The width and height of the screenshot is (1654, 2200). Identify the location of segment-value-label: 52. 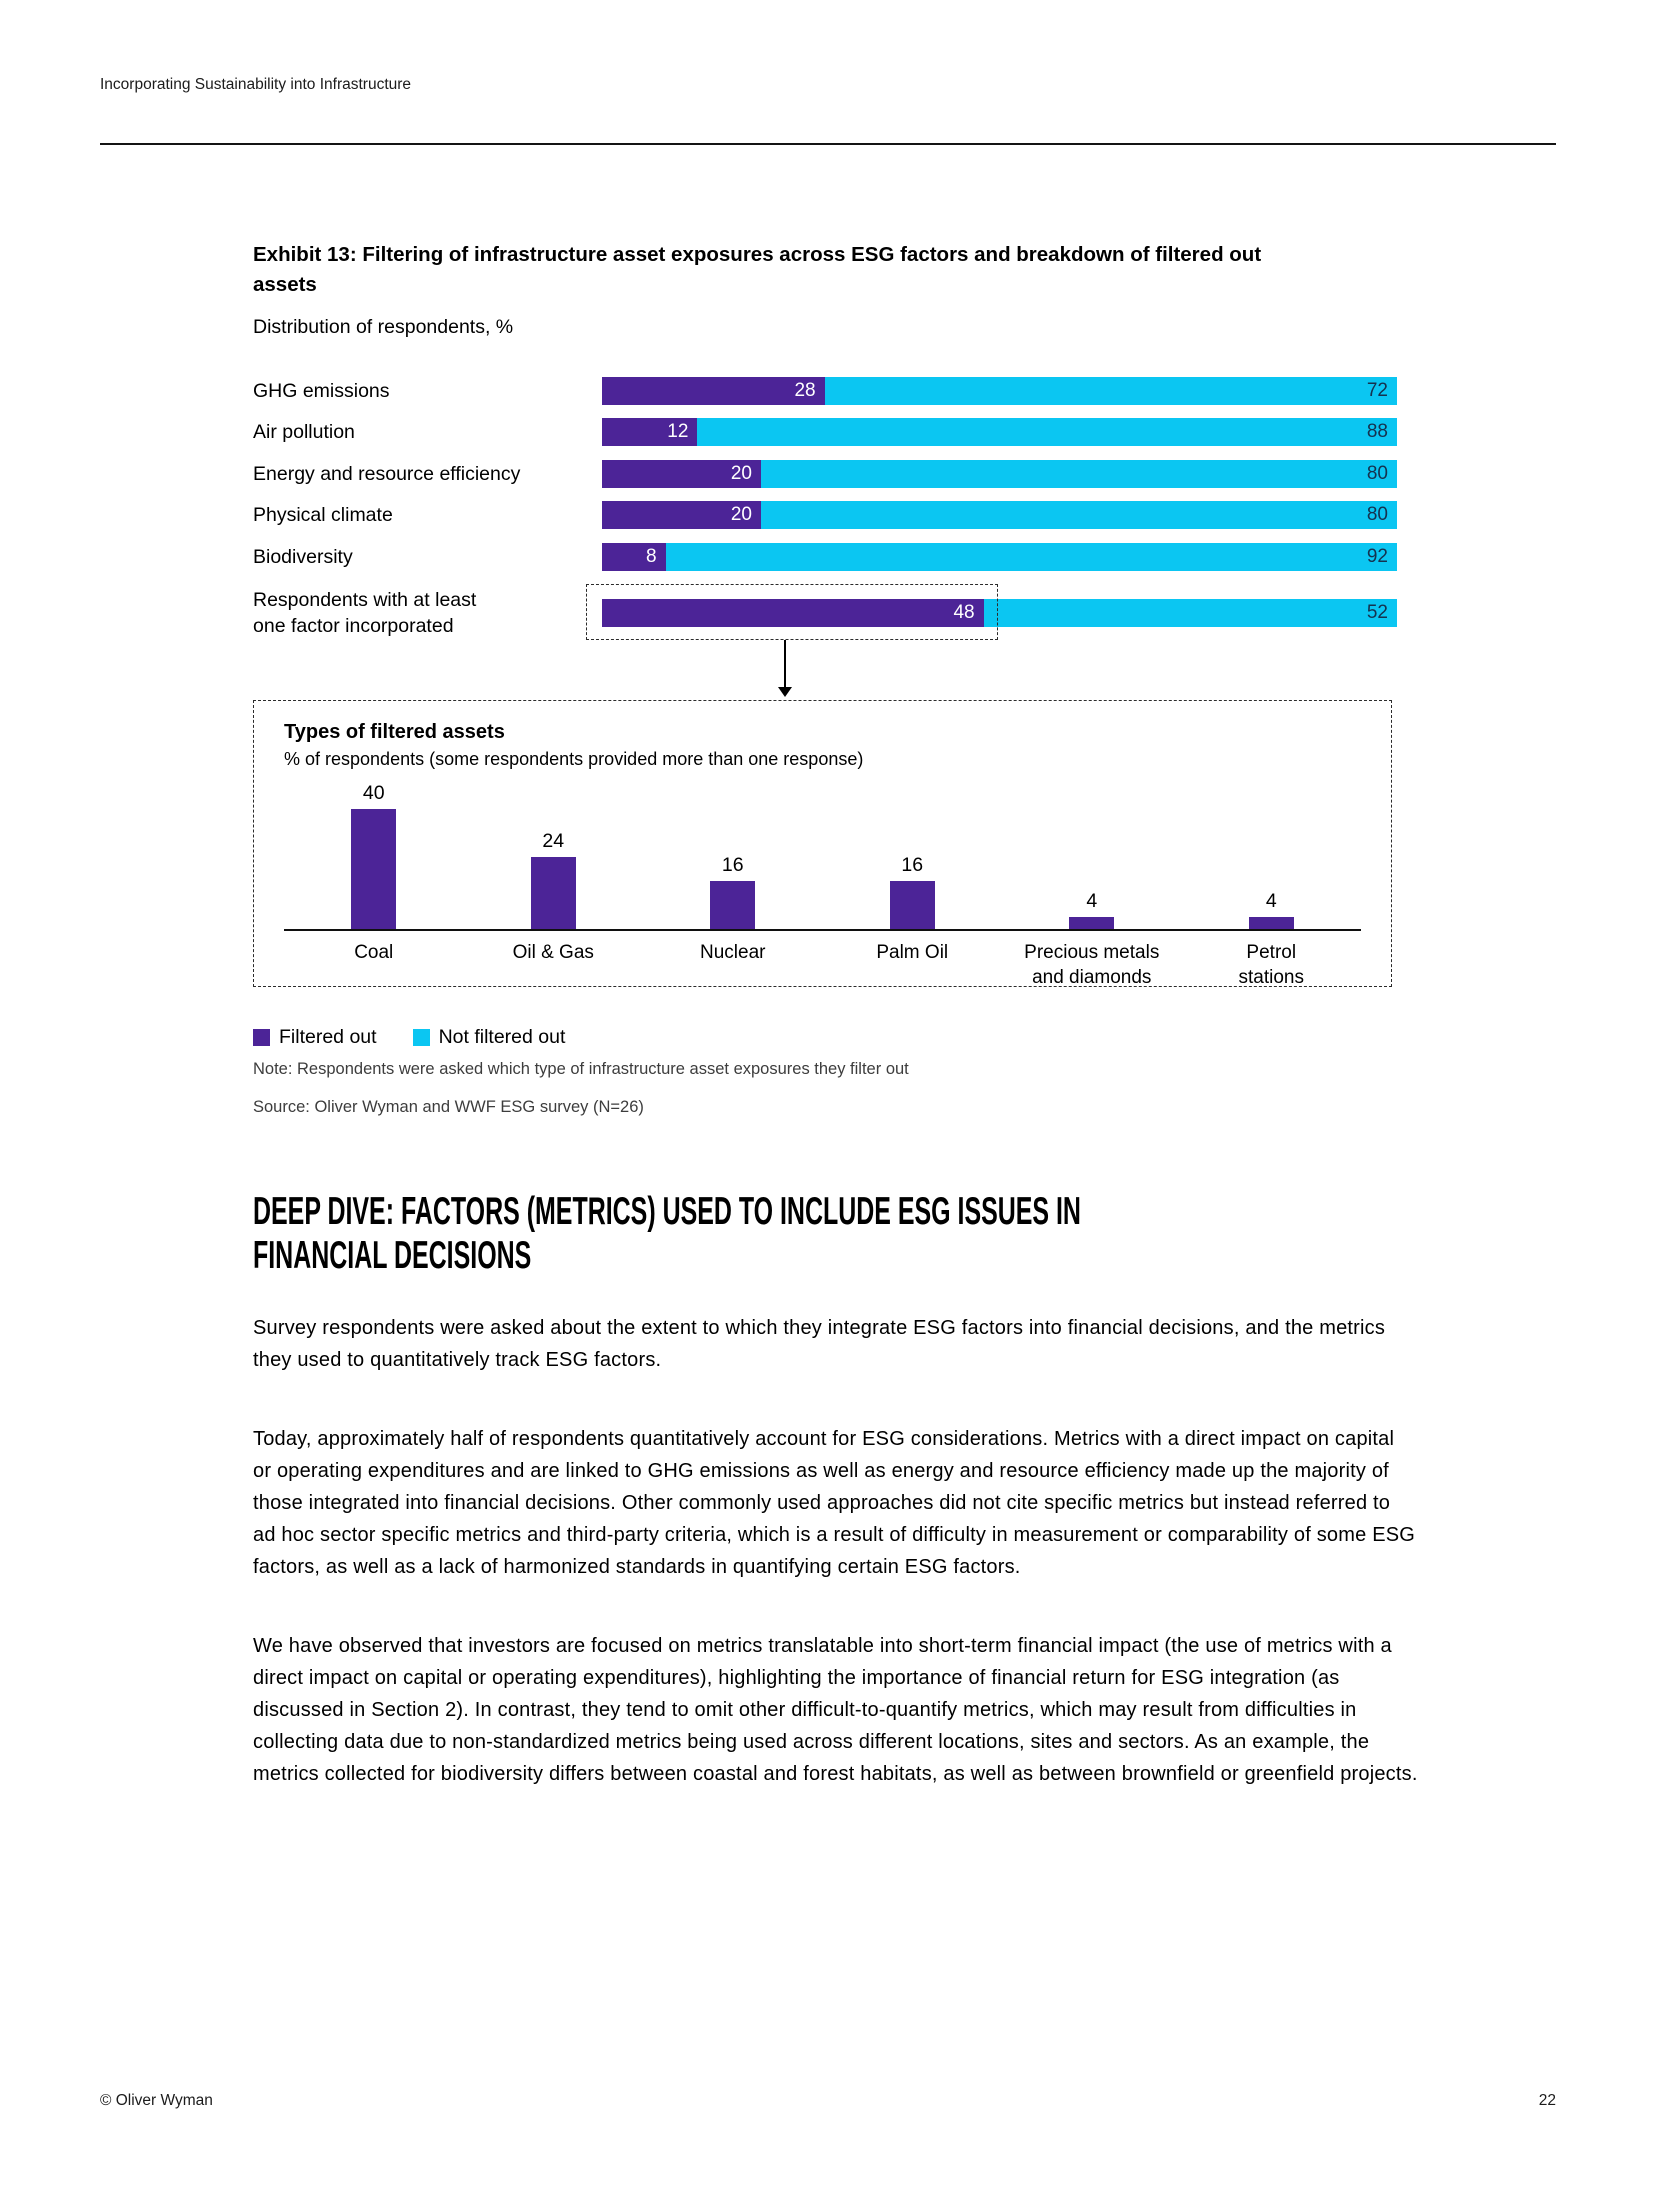
(1377, 612).